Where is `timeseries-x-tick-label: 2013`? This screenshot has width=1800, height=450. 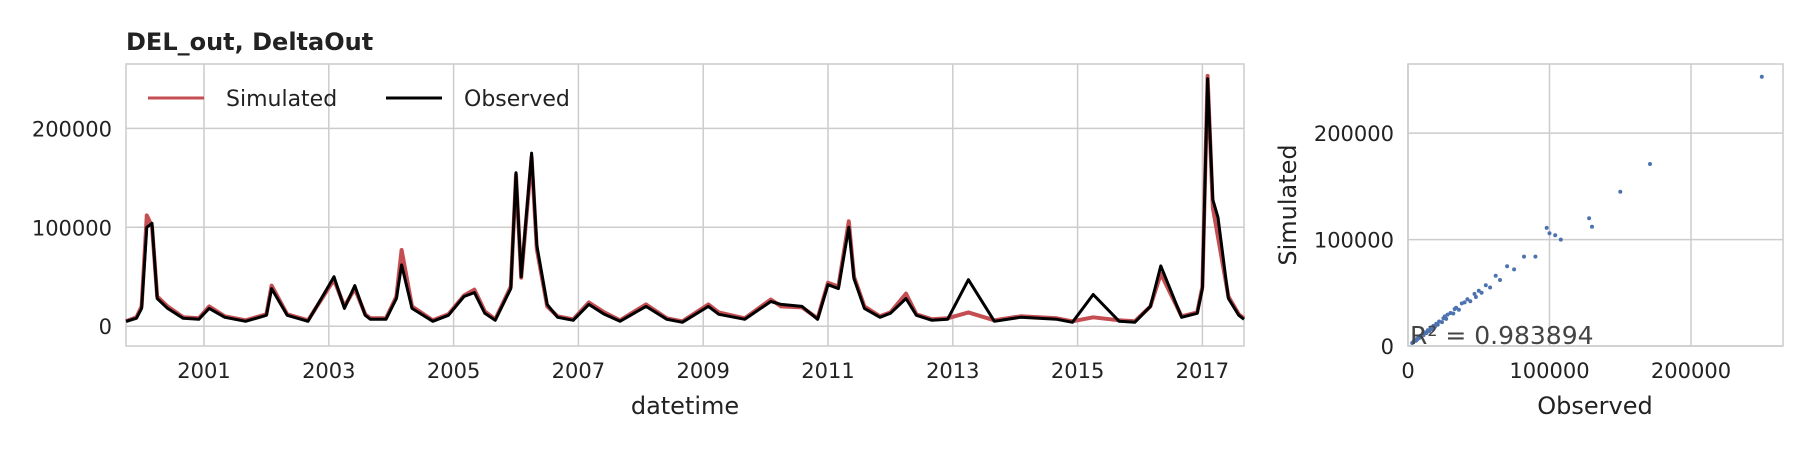 timeseries-x-tick-label: 2013 is located at coordinates (952, 371).